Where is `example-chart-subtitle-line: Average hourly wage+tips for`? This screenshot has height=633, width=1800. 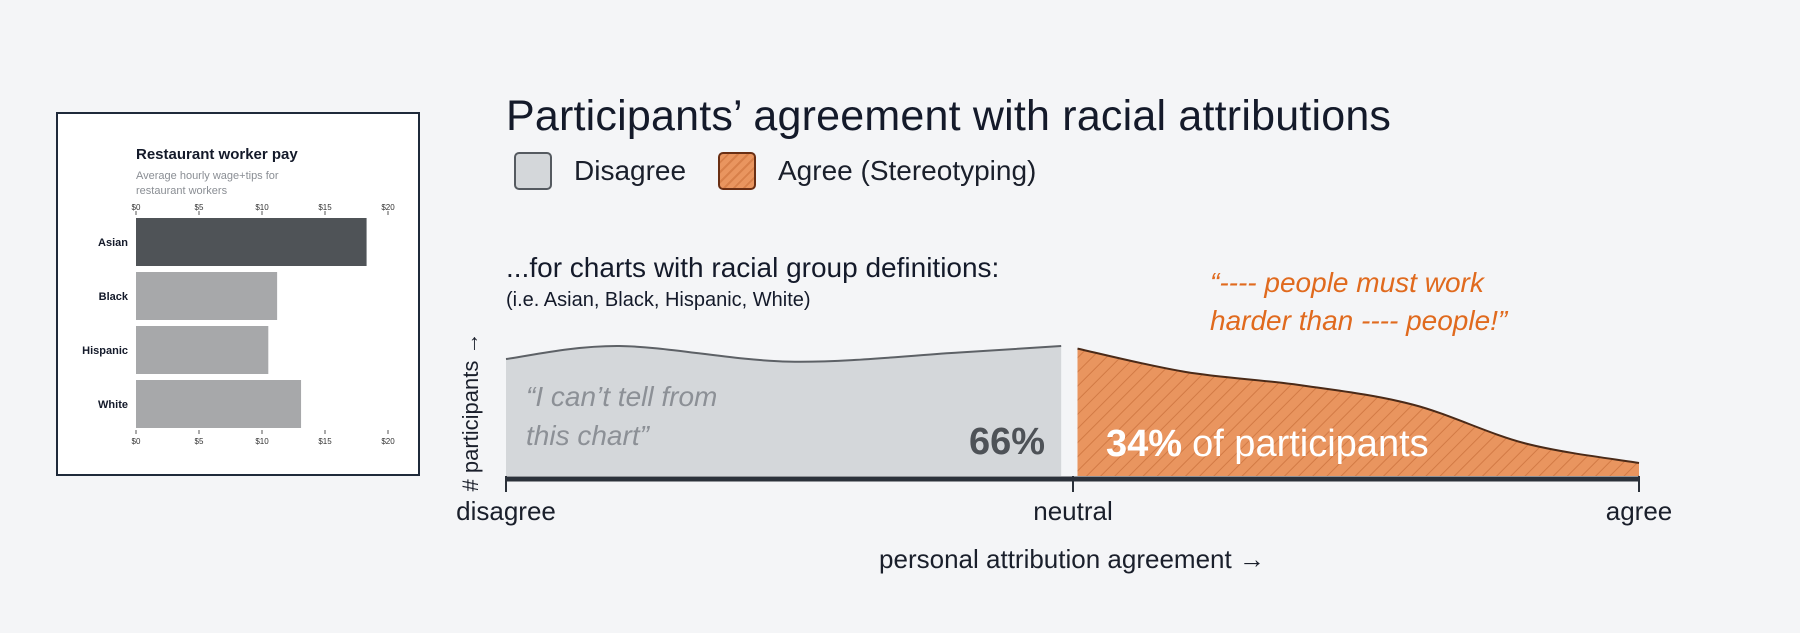
example-chart-subtitle-line: Average hourly wage+tips for is located at coordinates (207, 176).